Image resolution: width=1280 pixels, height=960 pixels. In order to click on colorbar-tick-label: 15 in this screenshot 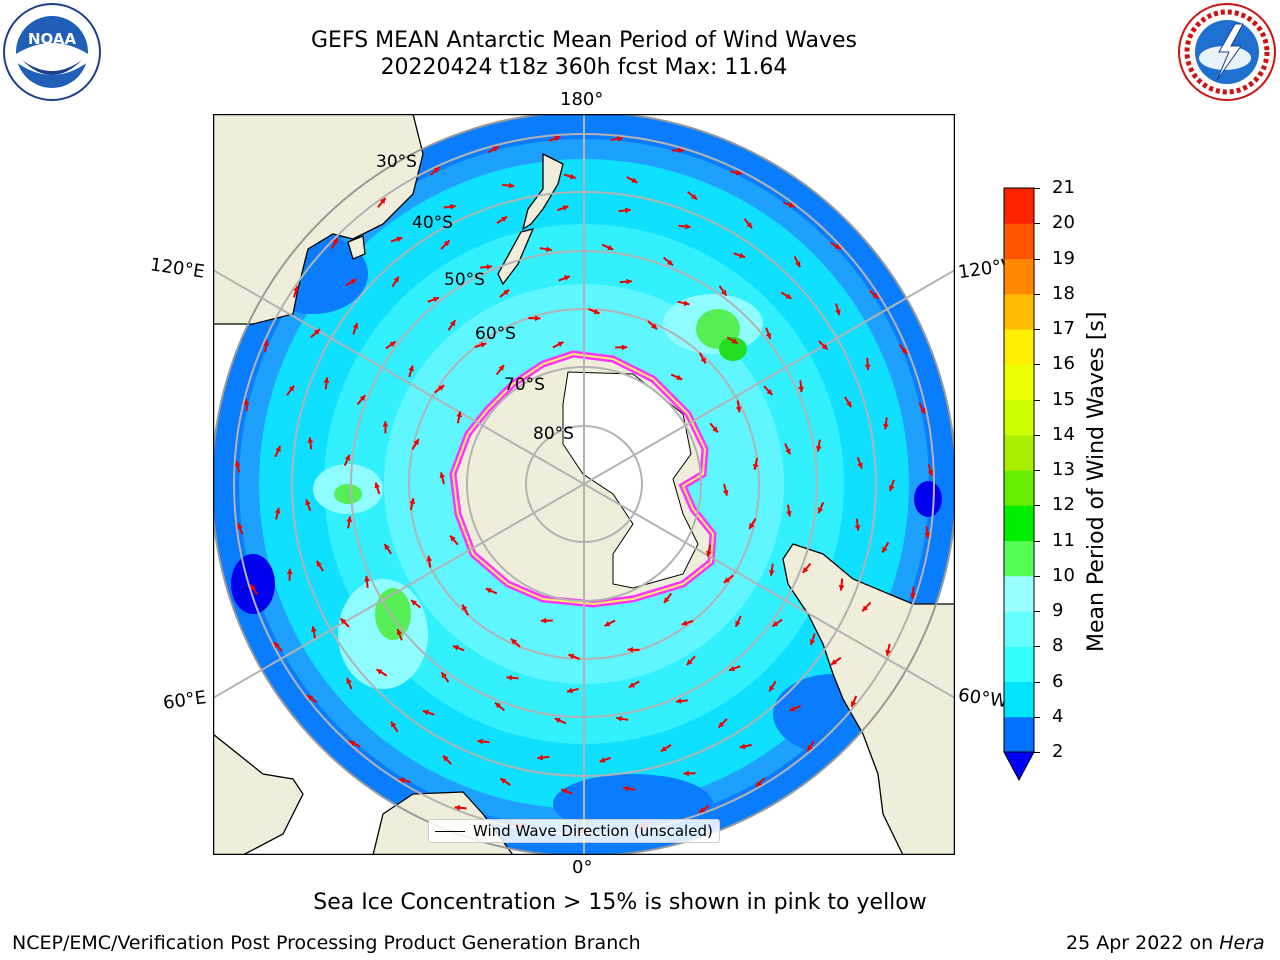, I will do `click(1063, 399)`.